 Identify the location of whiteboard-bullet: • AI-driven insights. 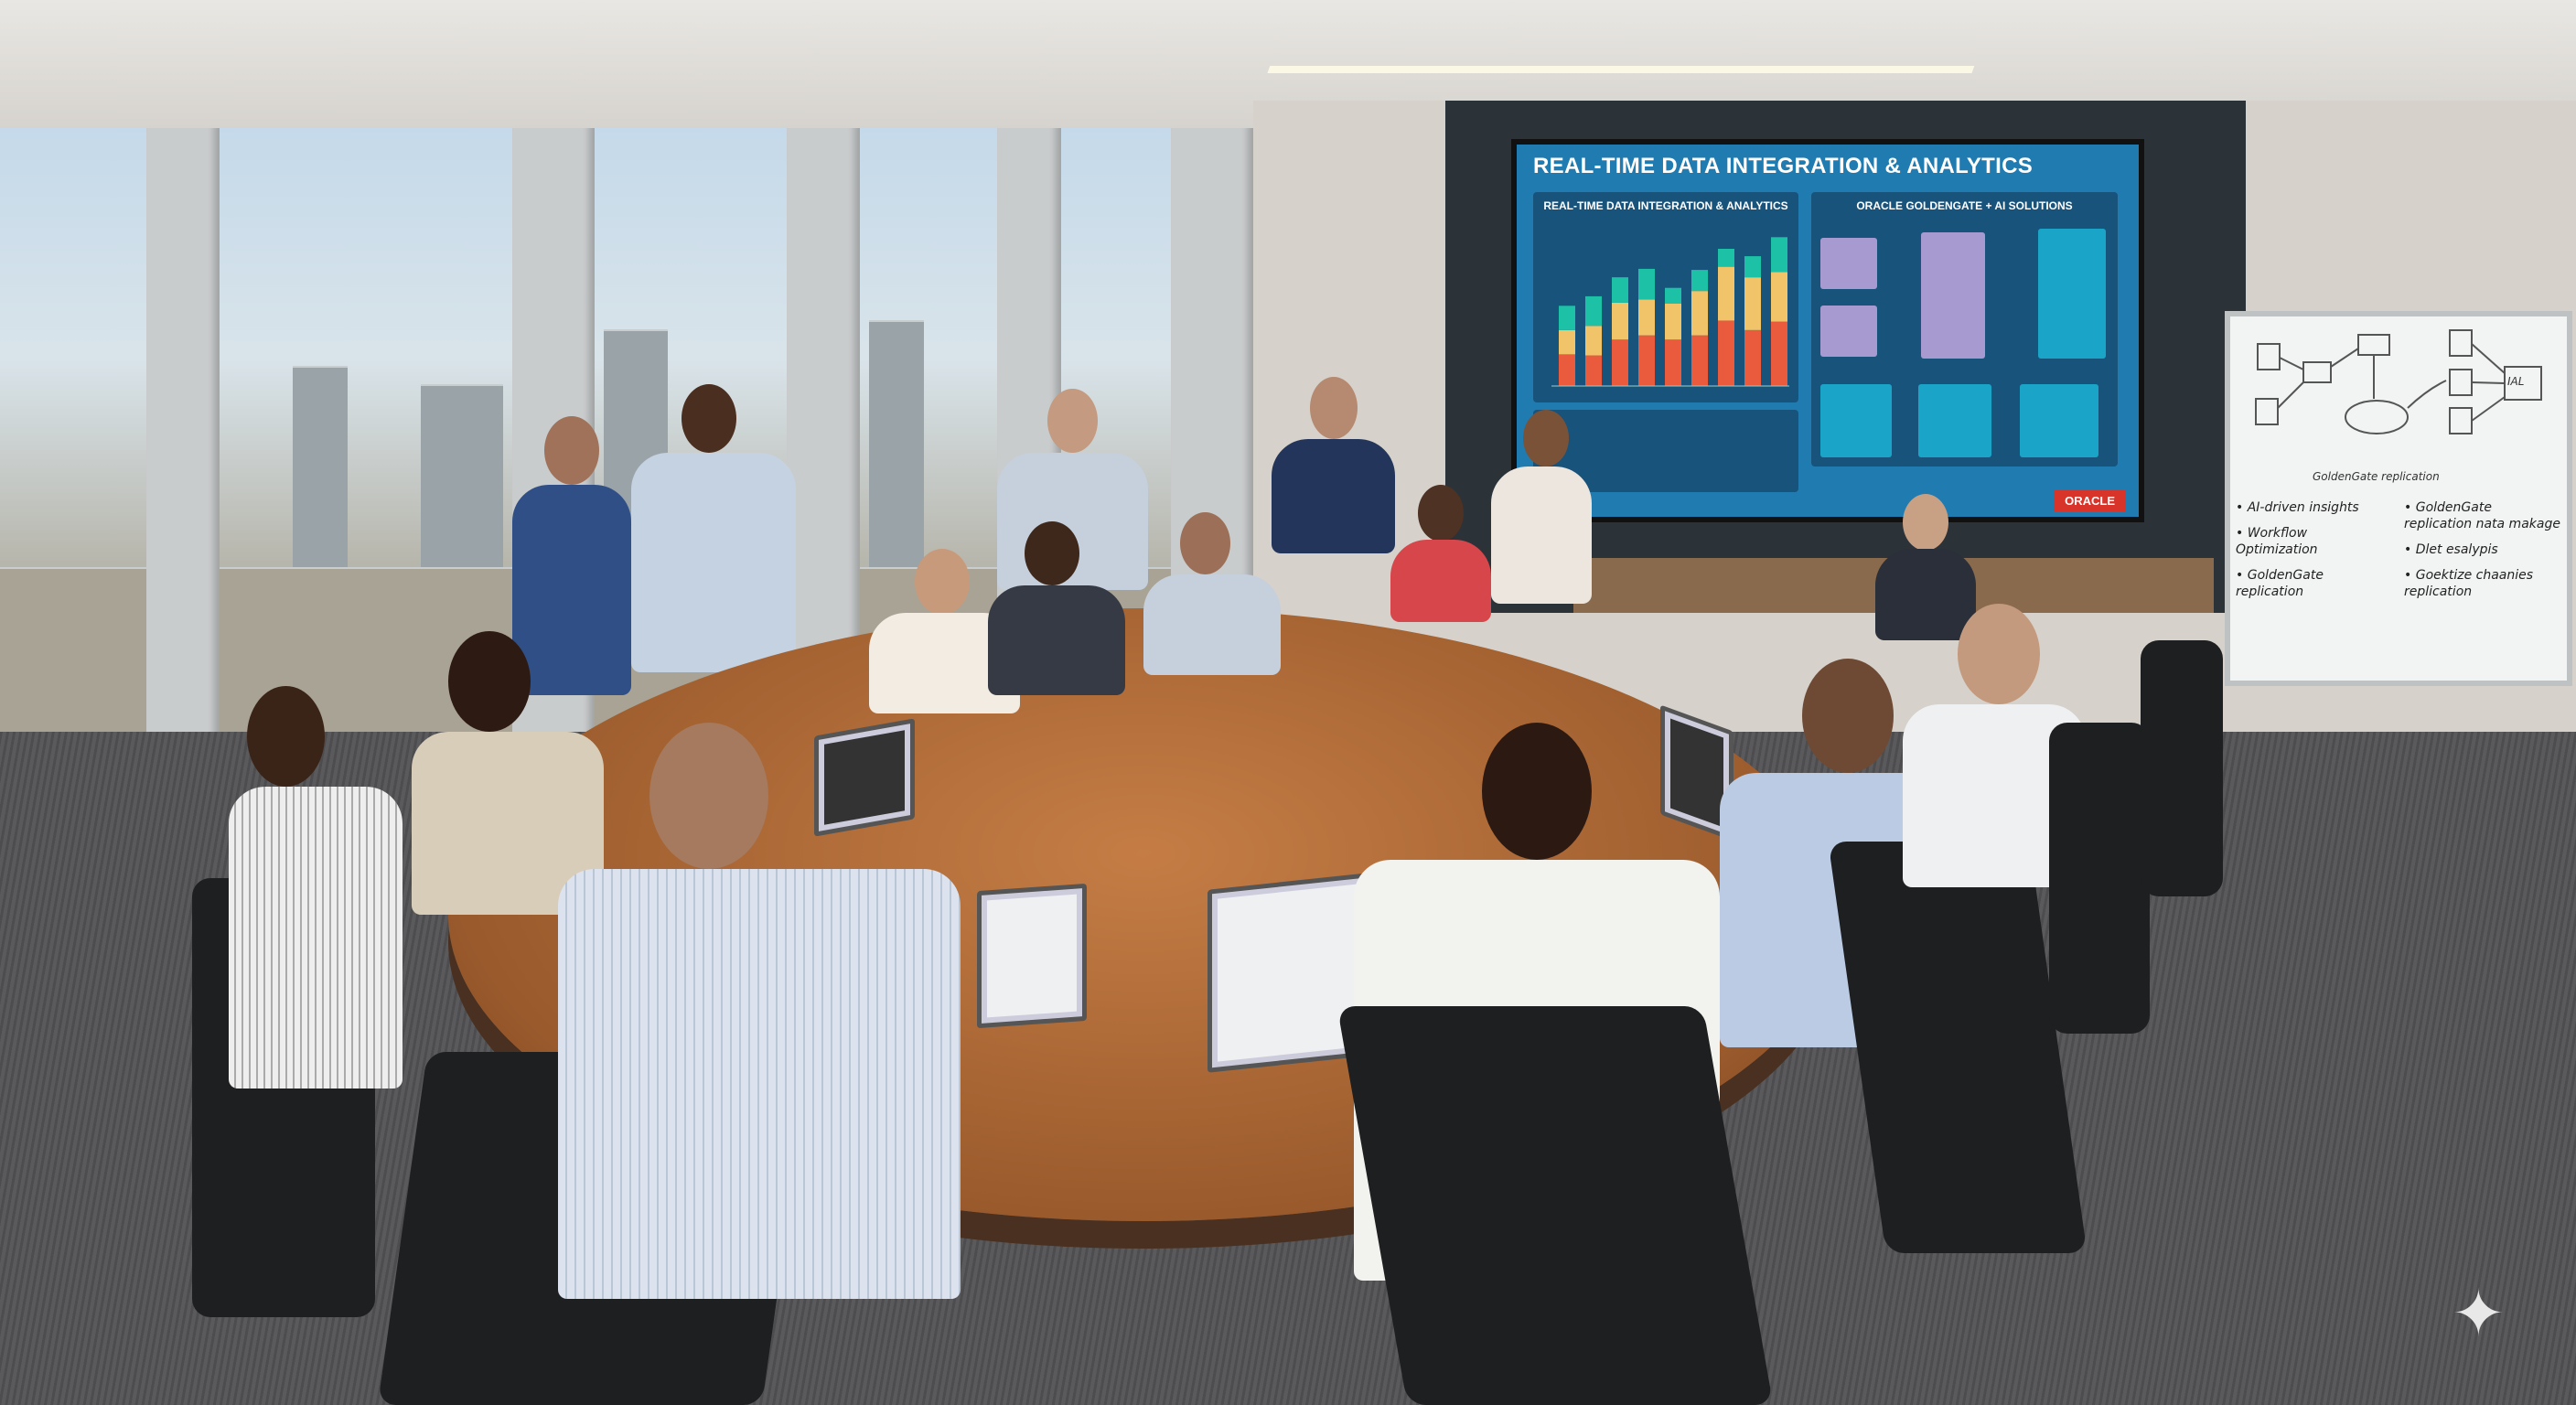
(2298, 508).